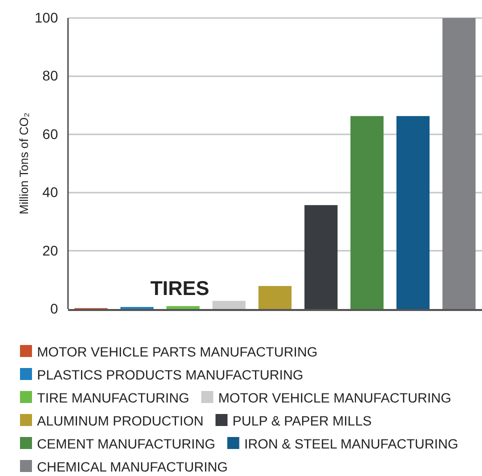  What do you see at coordinates (24, 163) in the screenshot?
I see `y-axis-title: Million Tons of CO₂` at bounding box center [24, 163].